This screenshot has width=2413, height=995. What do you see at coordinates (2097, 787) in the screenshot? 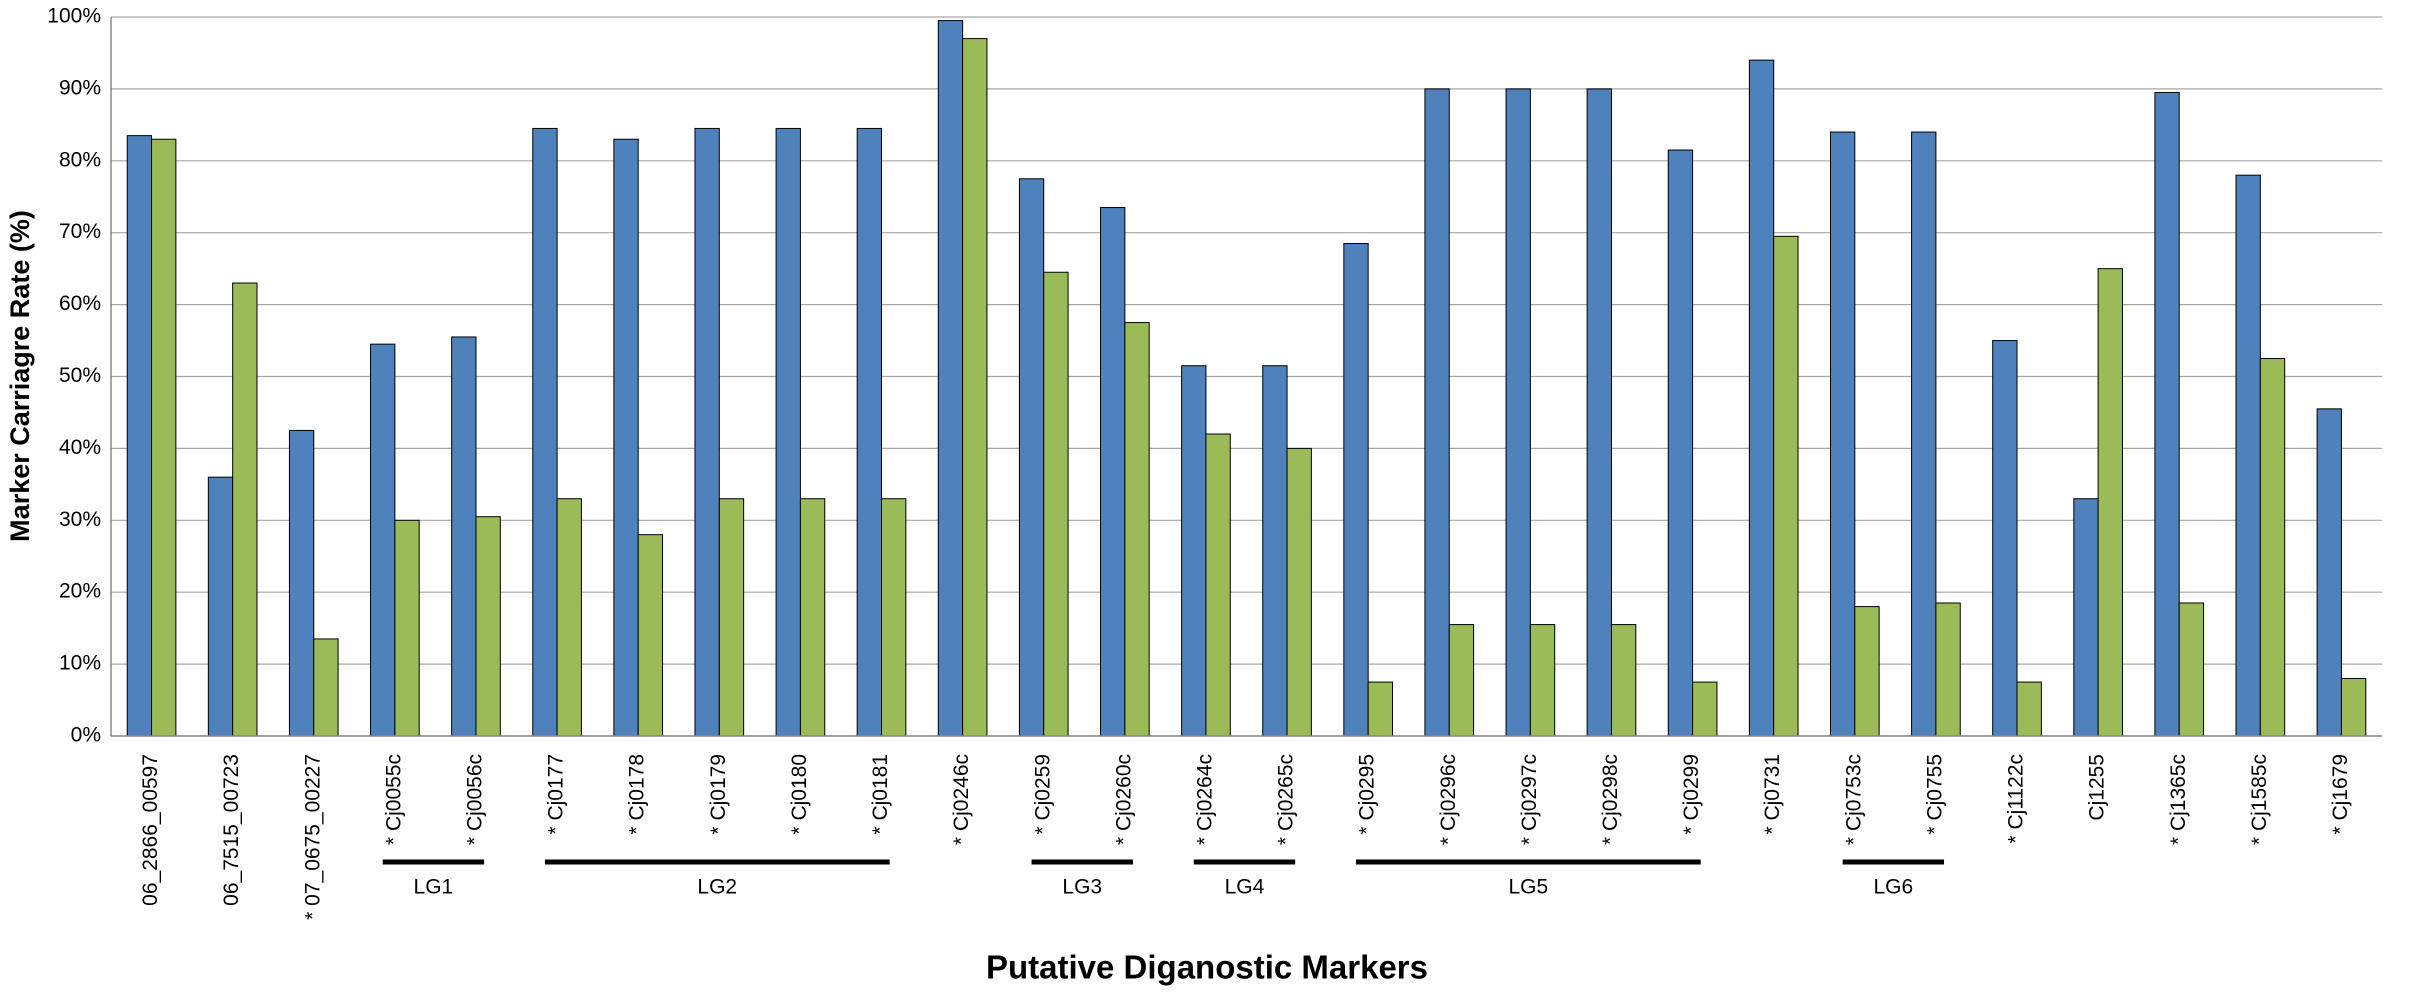
I see `x-tick-label: Cj1255` at bounding box center [2097, 787].